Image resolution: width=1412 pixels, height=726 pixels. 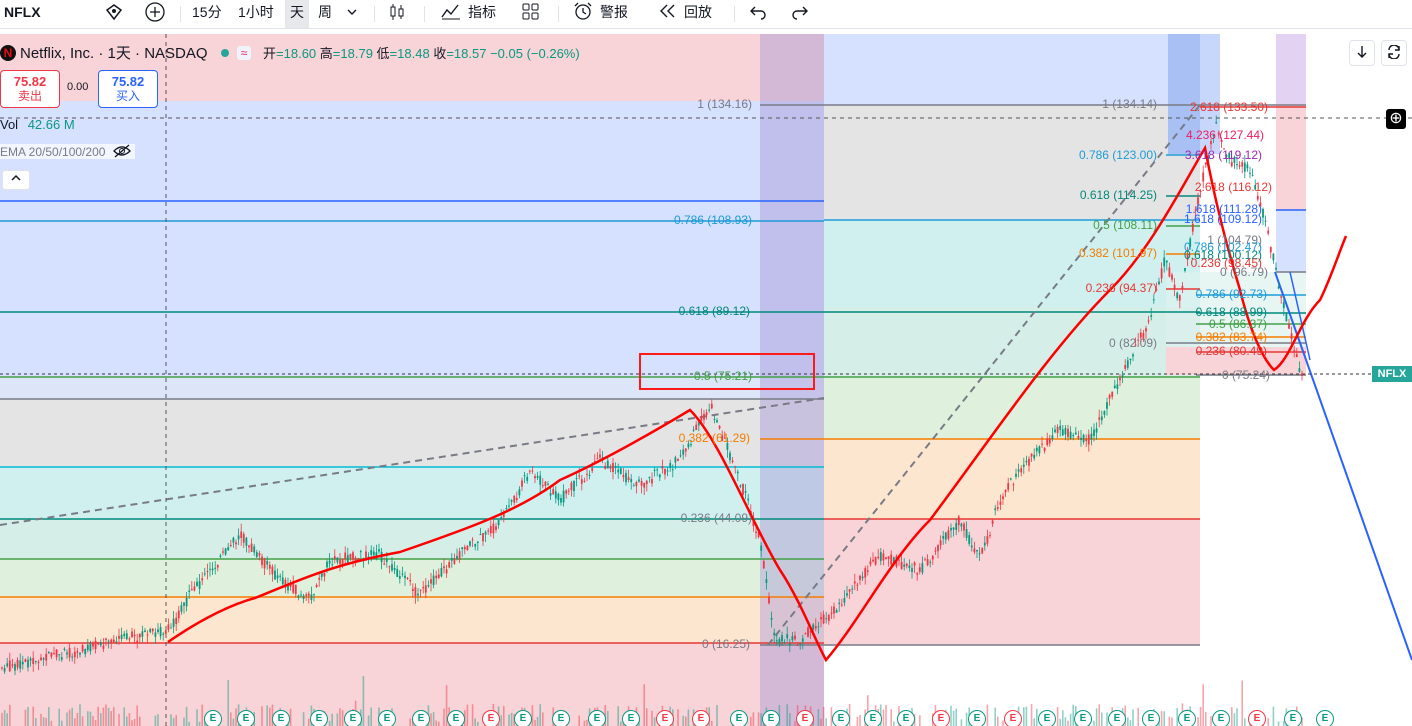 What do you see at coordinates (1394, 53) in the screenshot?
I see `fullscreen-button` at bounding box center [1394, 53].